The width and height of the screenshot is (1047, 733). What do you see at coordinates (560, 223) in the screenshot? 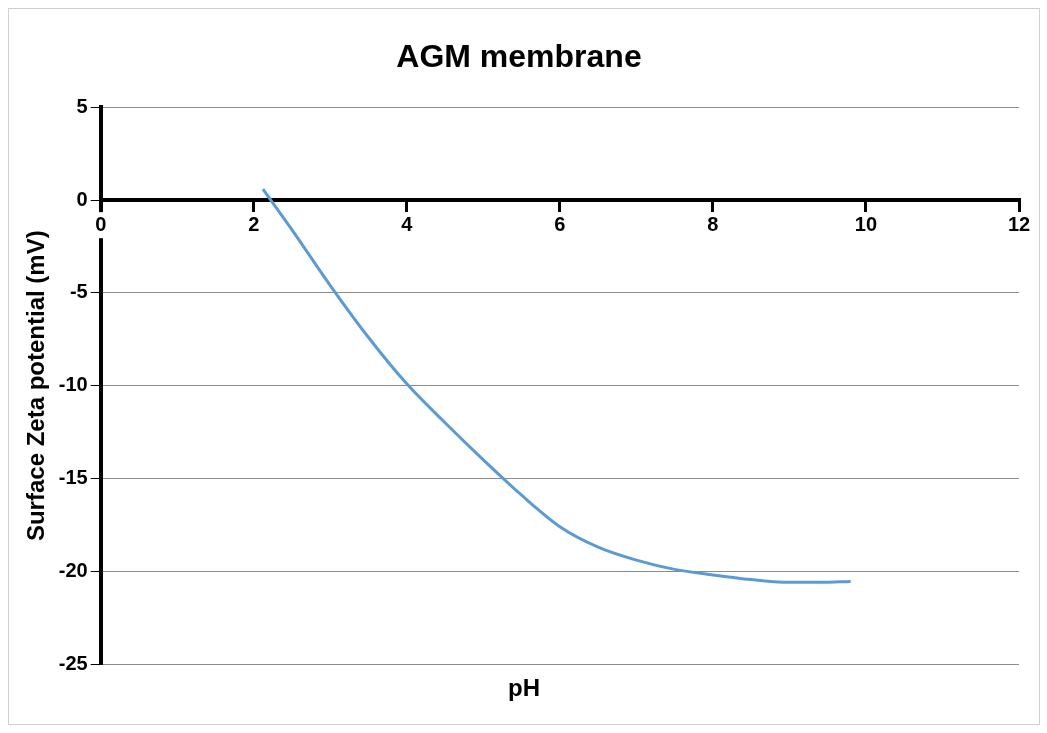
I see `x-tick-label: 6` at bounding box center [560, 223].